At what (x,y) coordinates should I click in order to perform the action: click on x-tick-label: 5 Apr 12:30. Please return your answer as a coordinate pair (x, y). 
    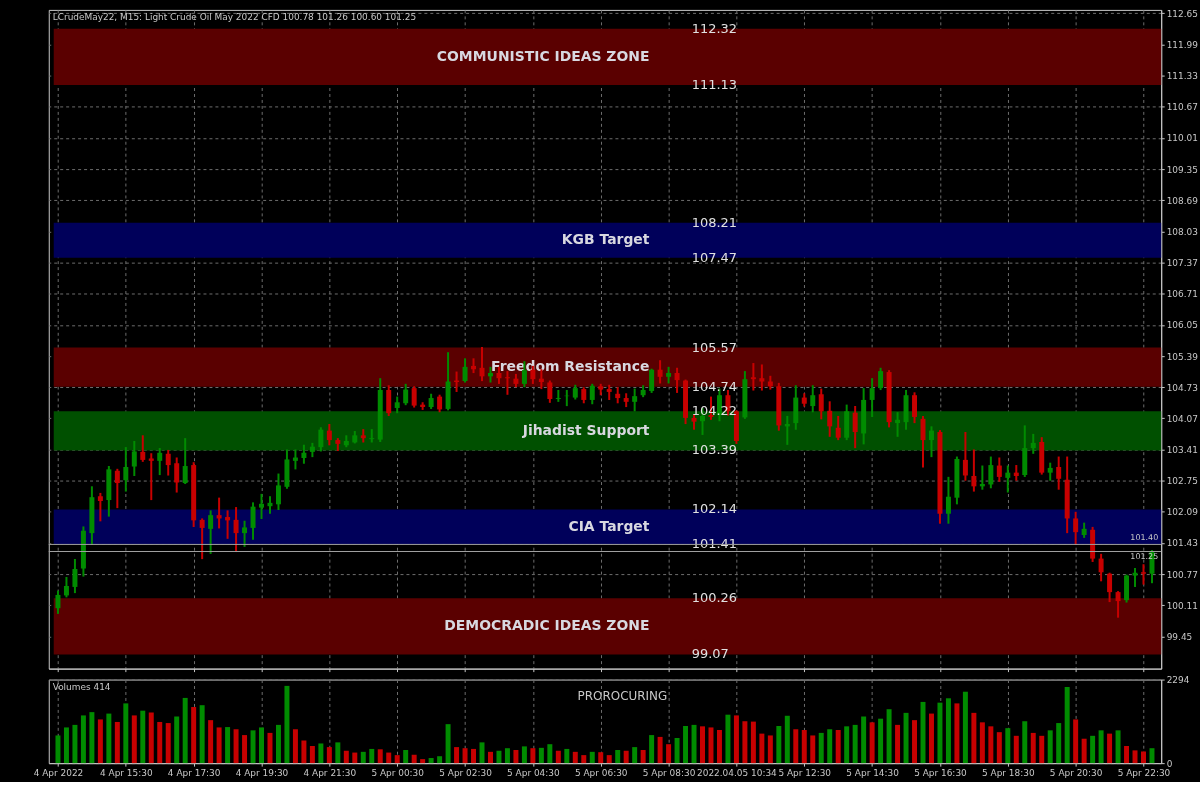
    Looking at the image, I should click on (805, 772).